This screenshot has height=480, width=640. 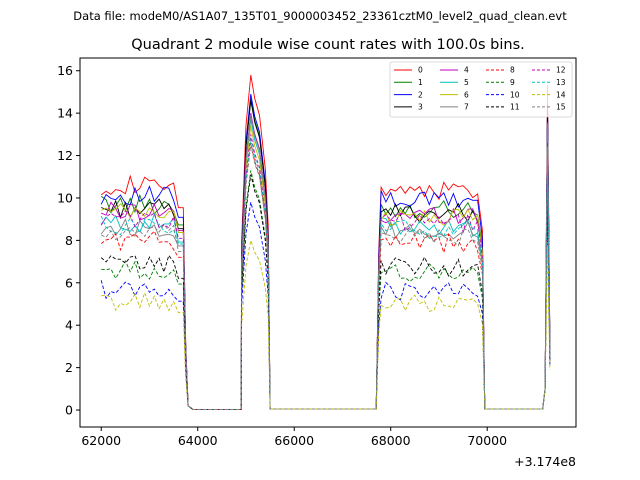 What do you see at coordinates (466, 70) in the screenshot?
I see `legend-label-4: 4` at bounding box center [466, 70].